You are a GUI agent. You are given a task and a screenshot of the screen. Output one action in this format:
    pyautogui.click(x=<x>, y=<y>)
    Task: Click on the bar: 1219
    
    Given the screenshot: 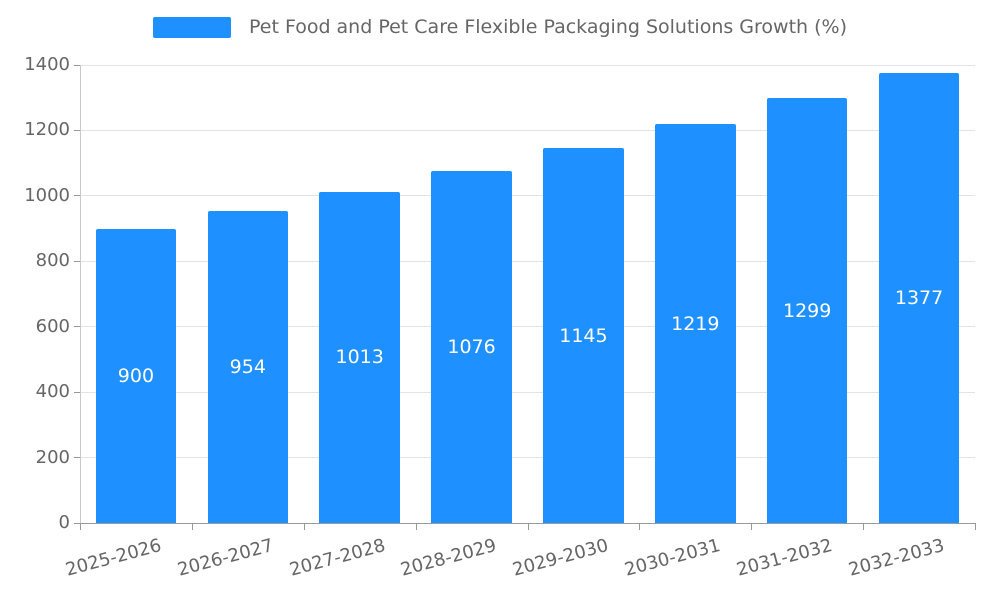 What is the action you would take?
    pyautogui.click(x=695, y=323)
    